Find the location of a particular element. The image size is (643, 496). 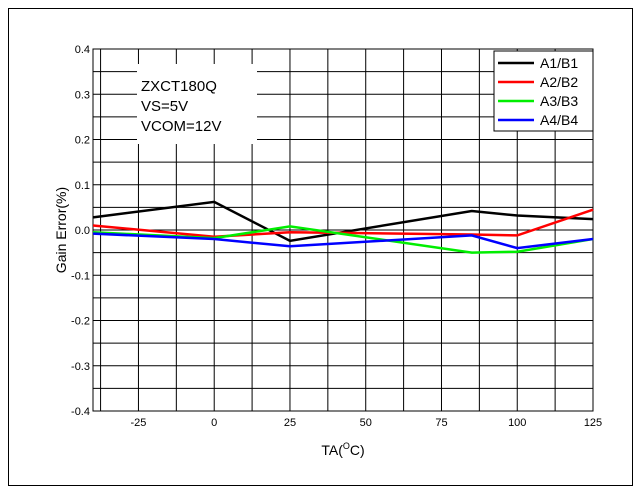

annotation-line: VS=5V is located at coordinates (164, 106).